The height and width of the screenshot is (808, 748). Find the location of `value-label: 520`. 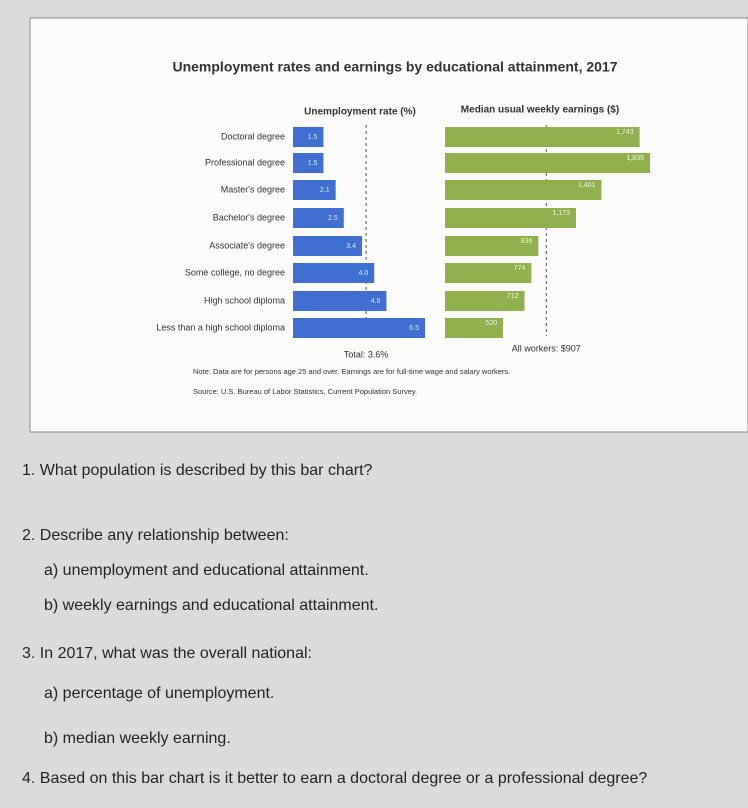

value-label: 520 is located at coordinates (491, 323).